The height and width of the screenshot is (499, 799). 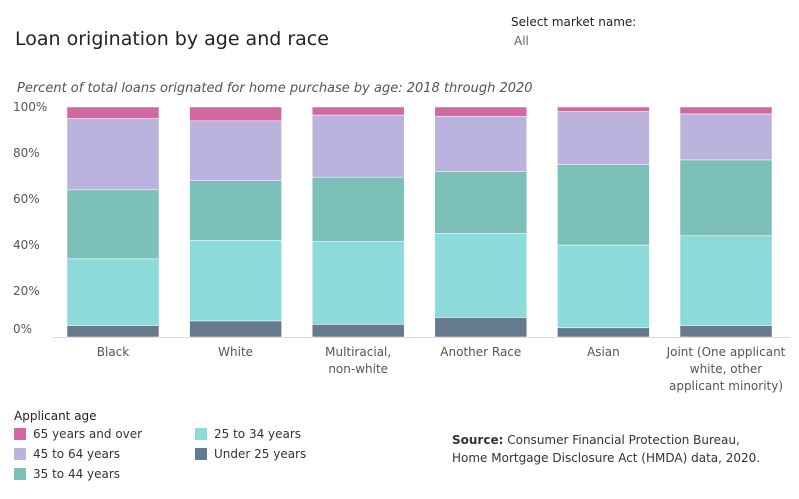 I want to click on legend-label: 45 to 64 years, so click(x=77, y=454).